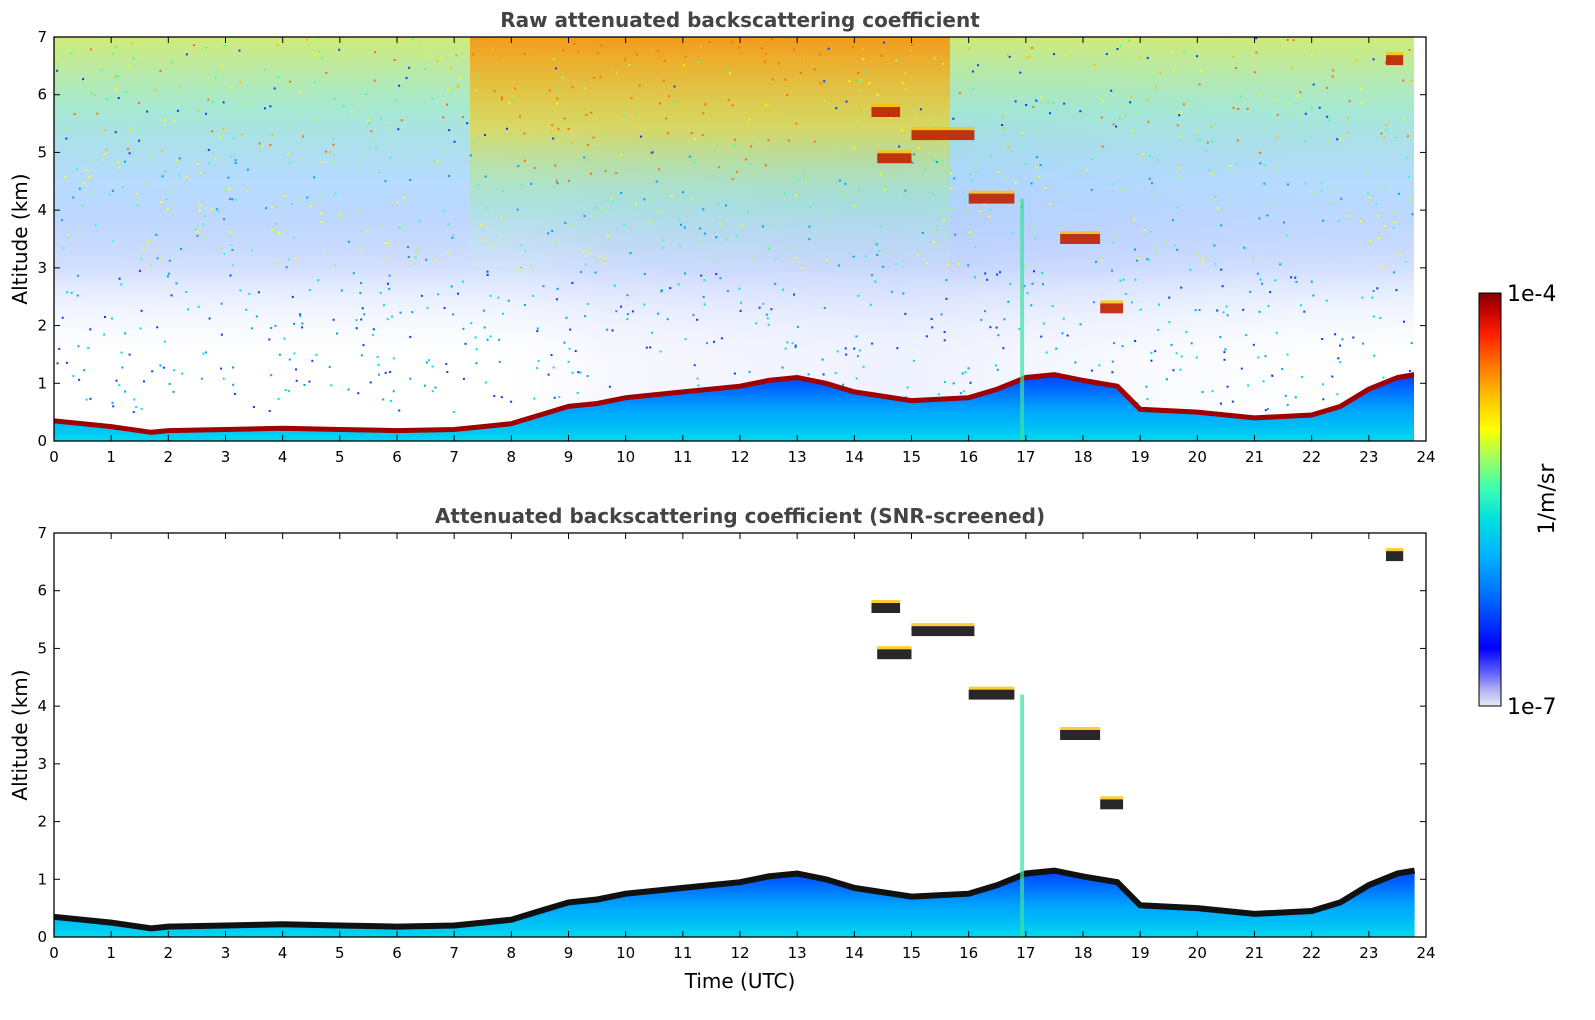 Image resolution: width=1595 pixels, height=1020 pixels. What do you see at coordinates (1547, 499) in the screenshot?
I see `colorbar-unit-label: 1/m/sr` at bounding box center [1547, 499].